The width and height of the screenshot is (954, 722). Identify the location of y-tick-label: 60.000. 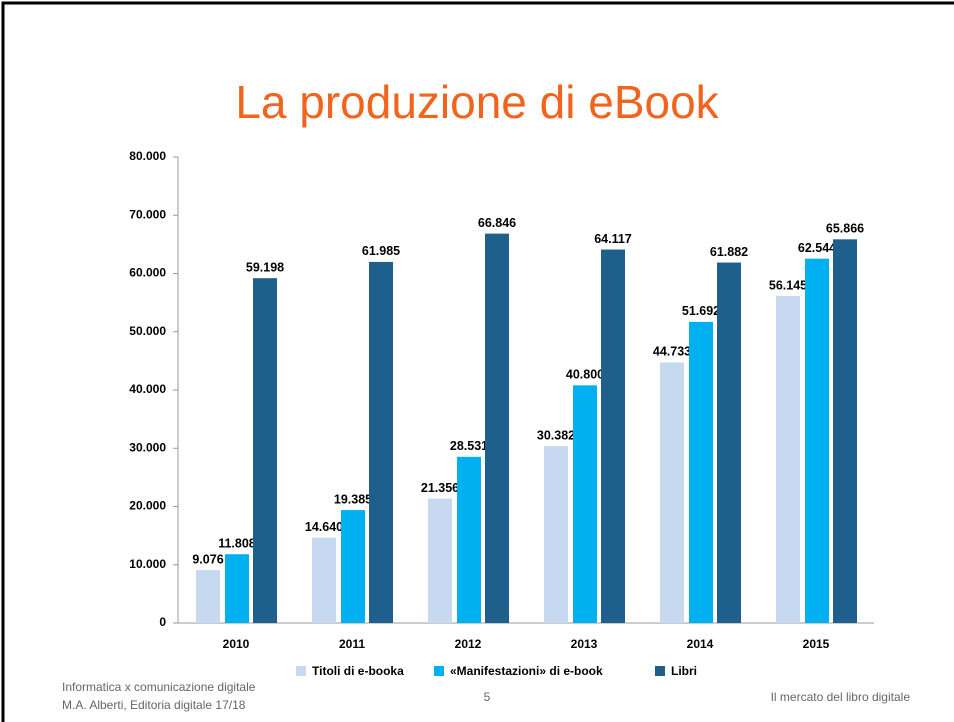
(147, 273).